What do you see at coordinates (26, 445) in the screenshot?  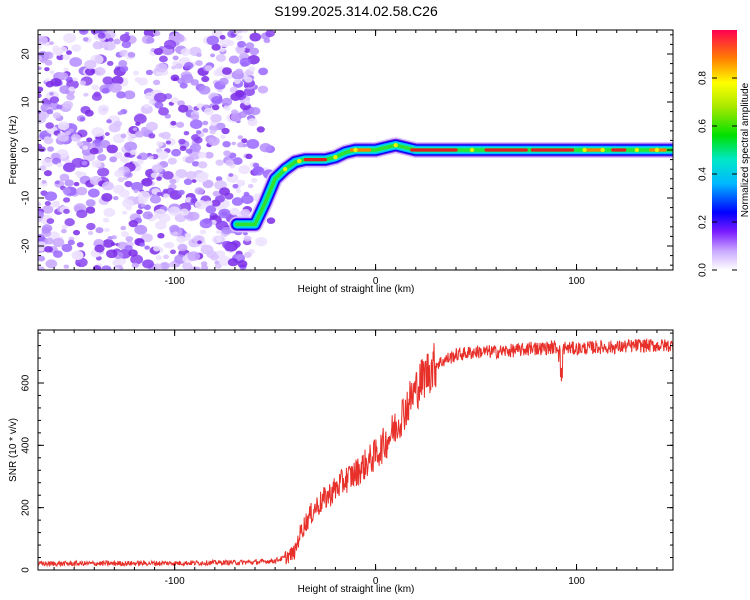 I see `snr-ytick-label: 400` at bounding box center [26, 445].